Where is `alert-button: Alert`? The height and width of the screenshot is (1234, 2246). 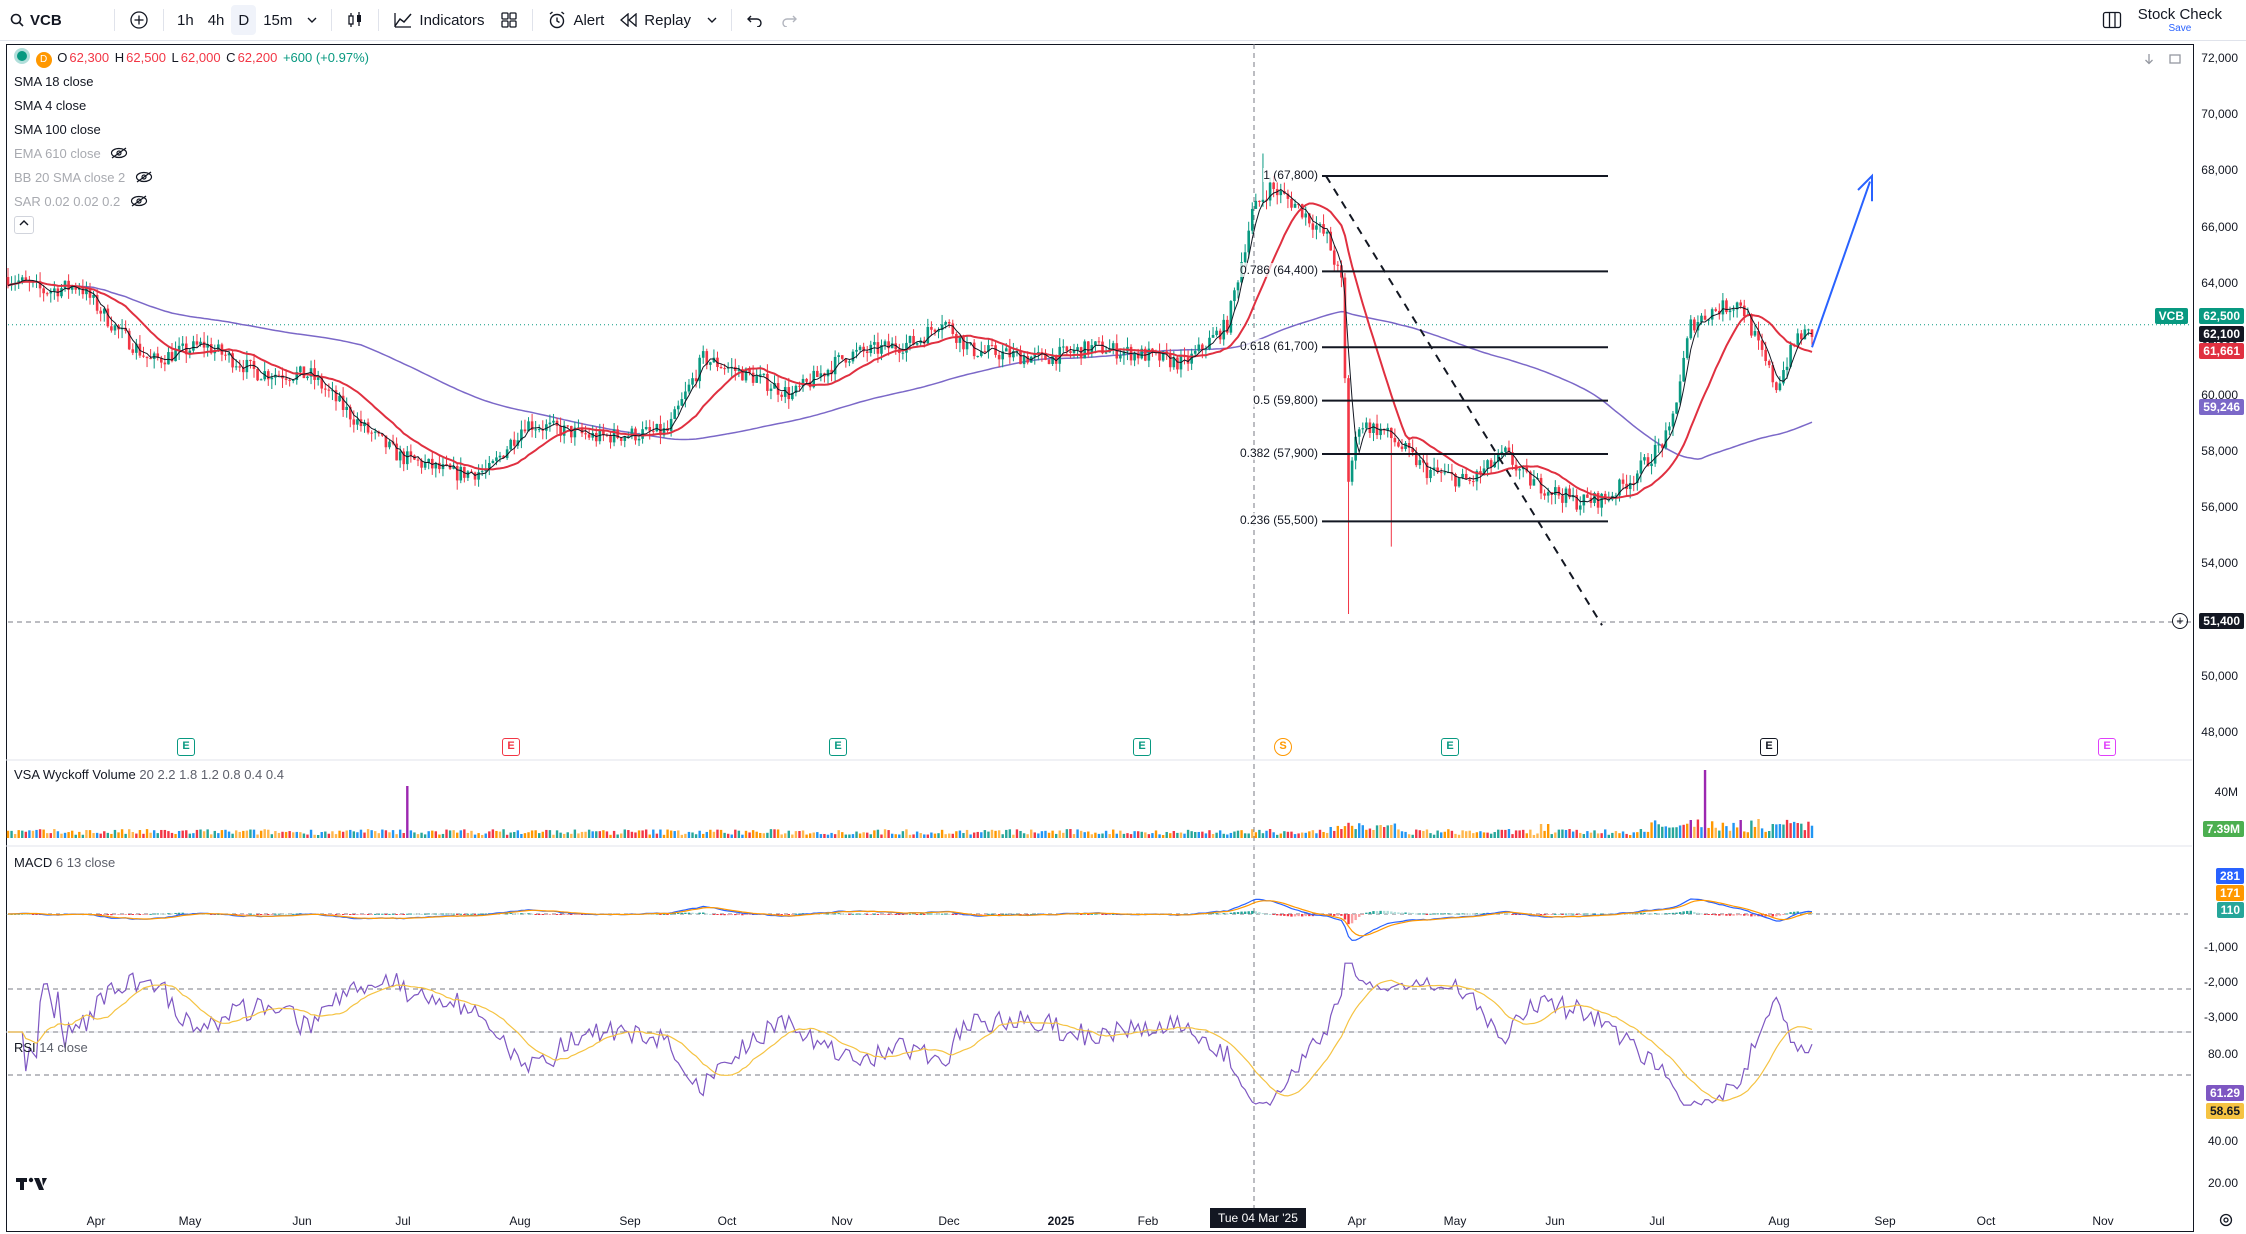
alert-button: Alert is located at coordinates (575, 20).